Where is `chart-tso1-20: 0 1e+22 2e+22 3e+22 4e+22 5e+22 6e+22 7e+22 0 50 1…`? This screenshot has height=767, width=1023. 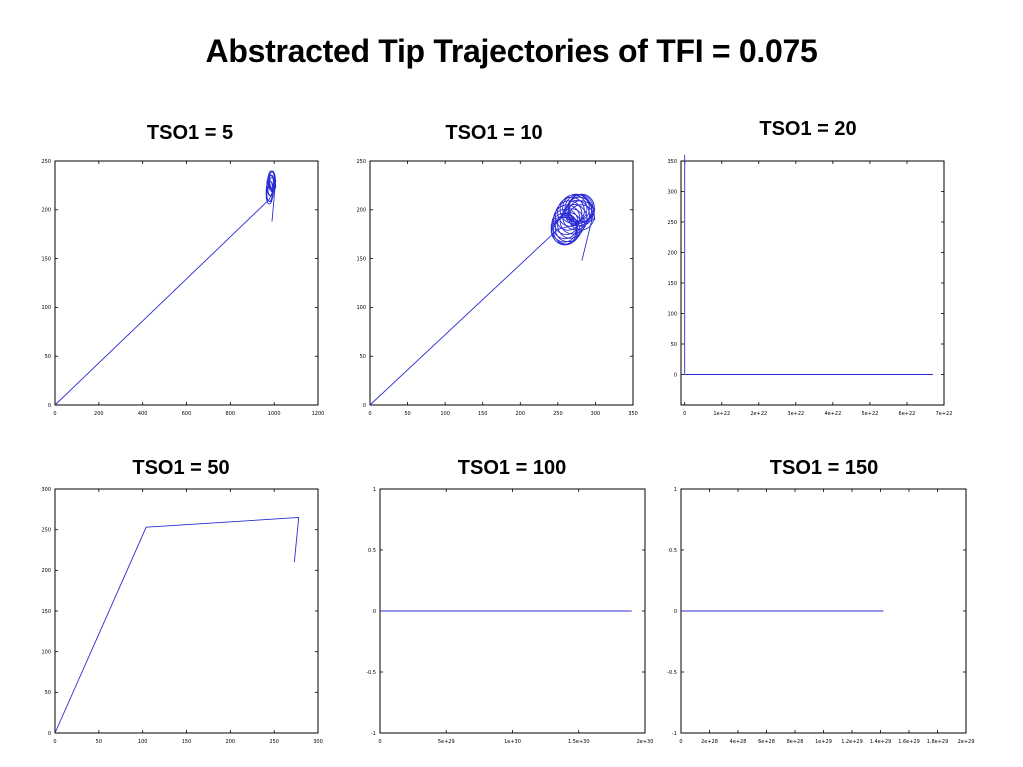
chart-tso1-20: 0 1e+22 2e+22 3e+22 4e+22 5e+22 6e+22 7e+22 0 50 1… is located at coordinates (810, 285).